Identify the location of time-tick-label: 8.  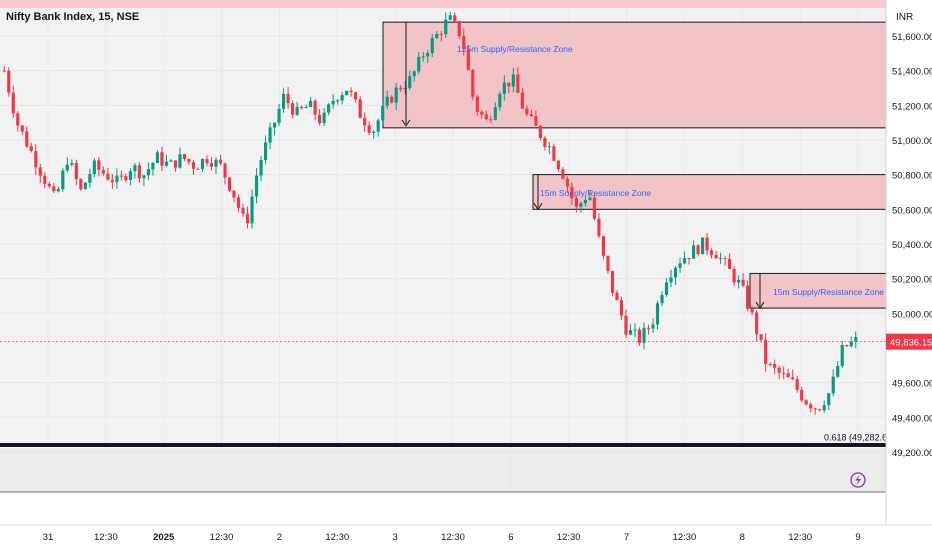
(742, 537).